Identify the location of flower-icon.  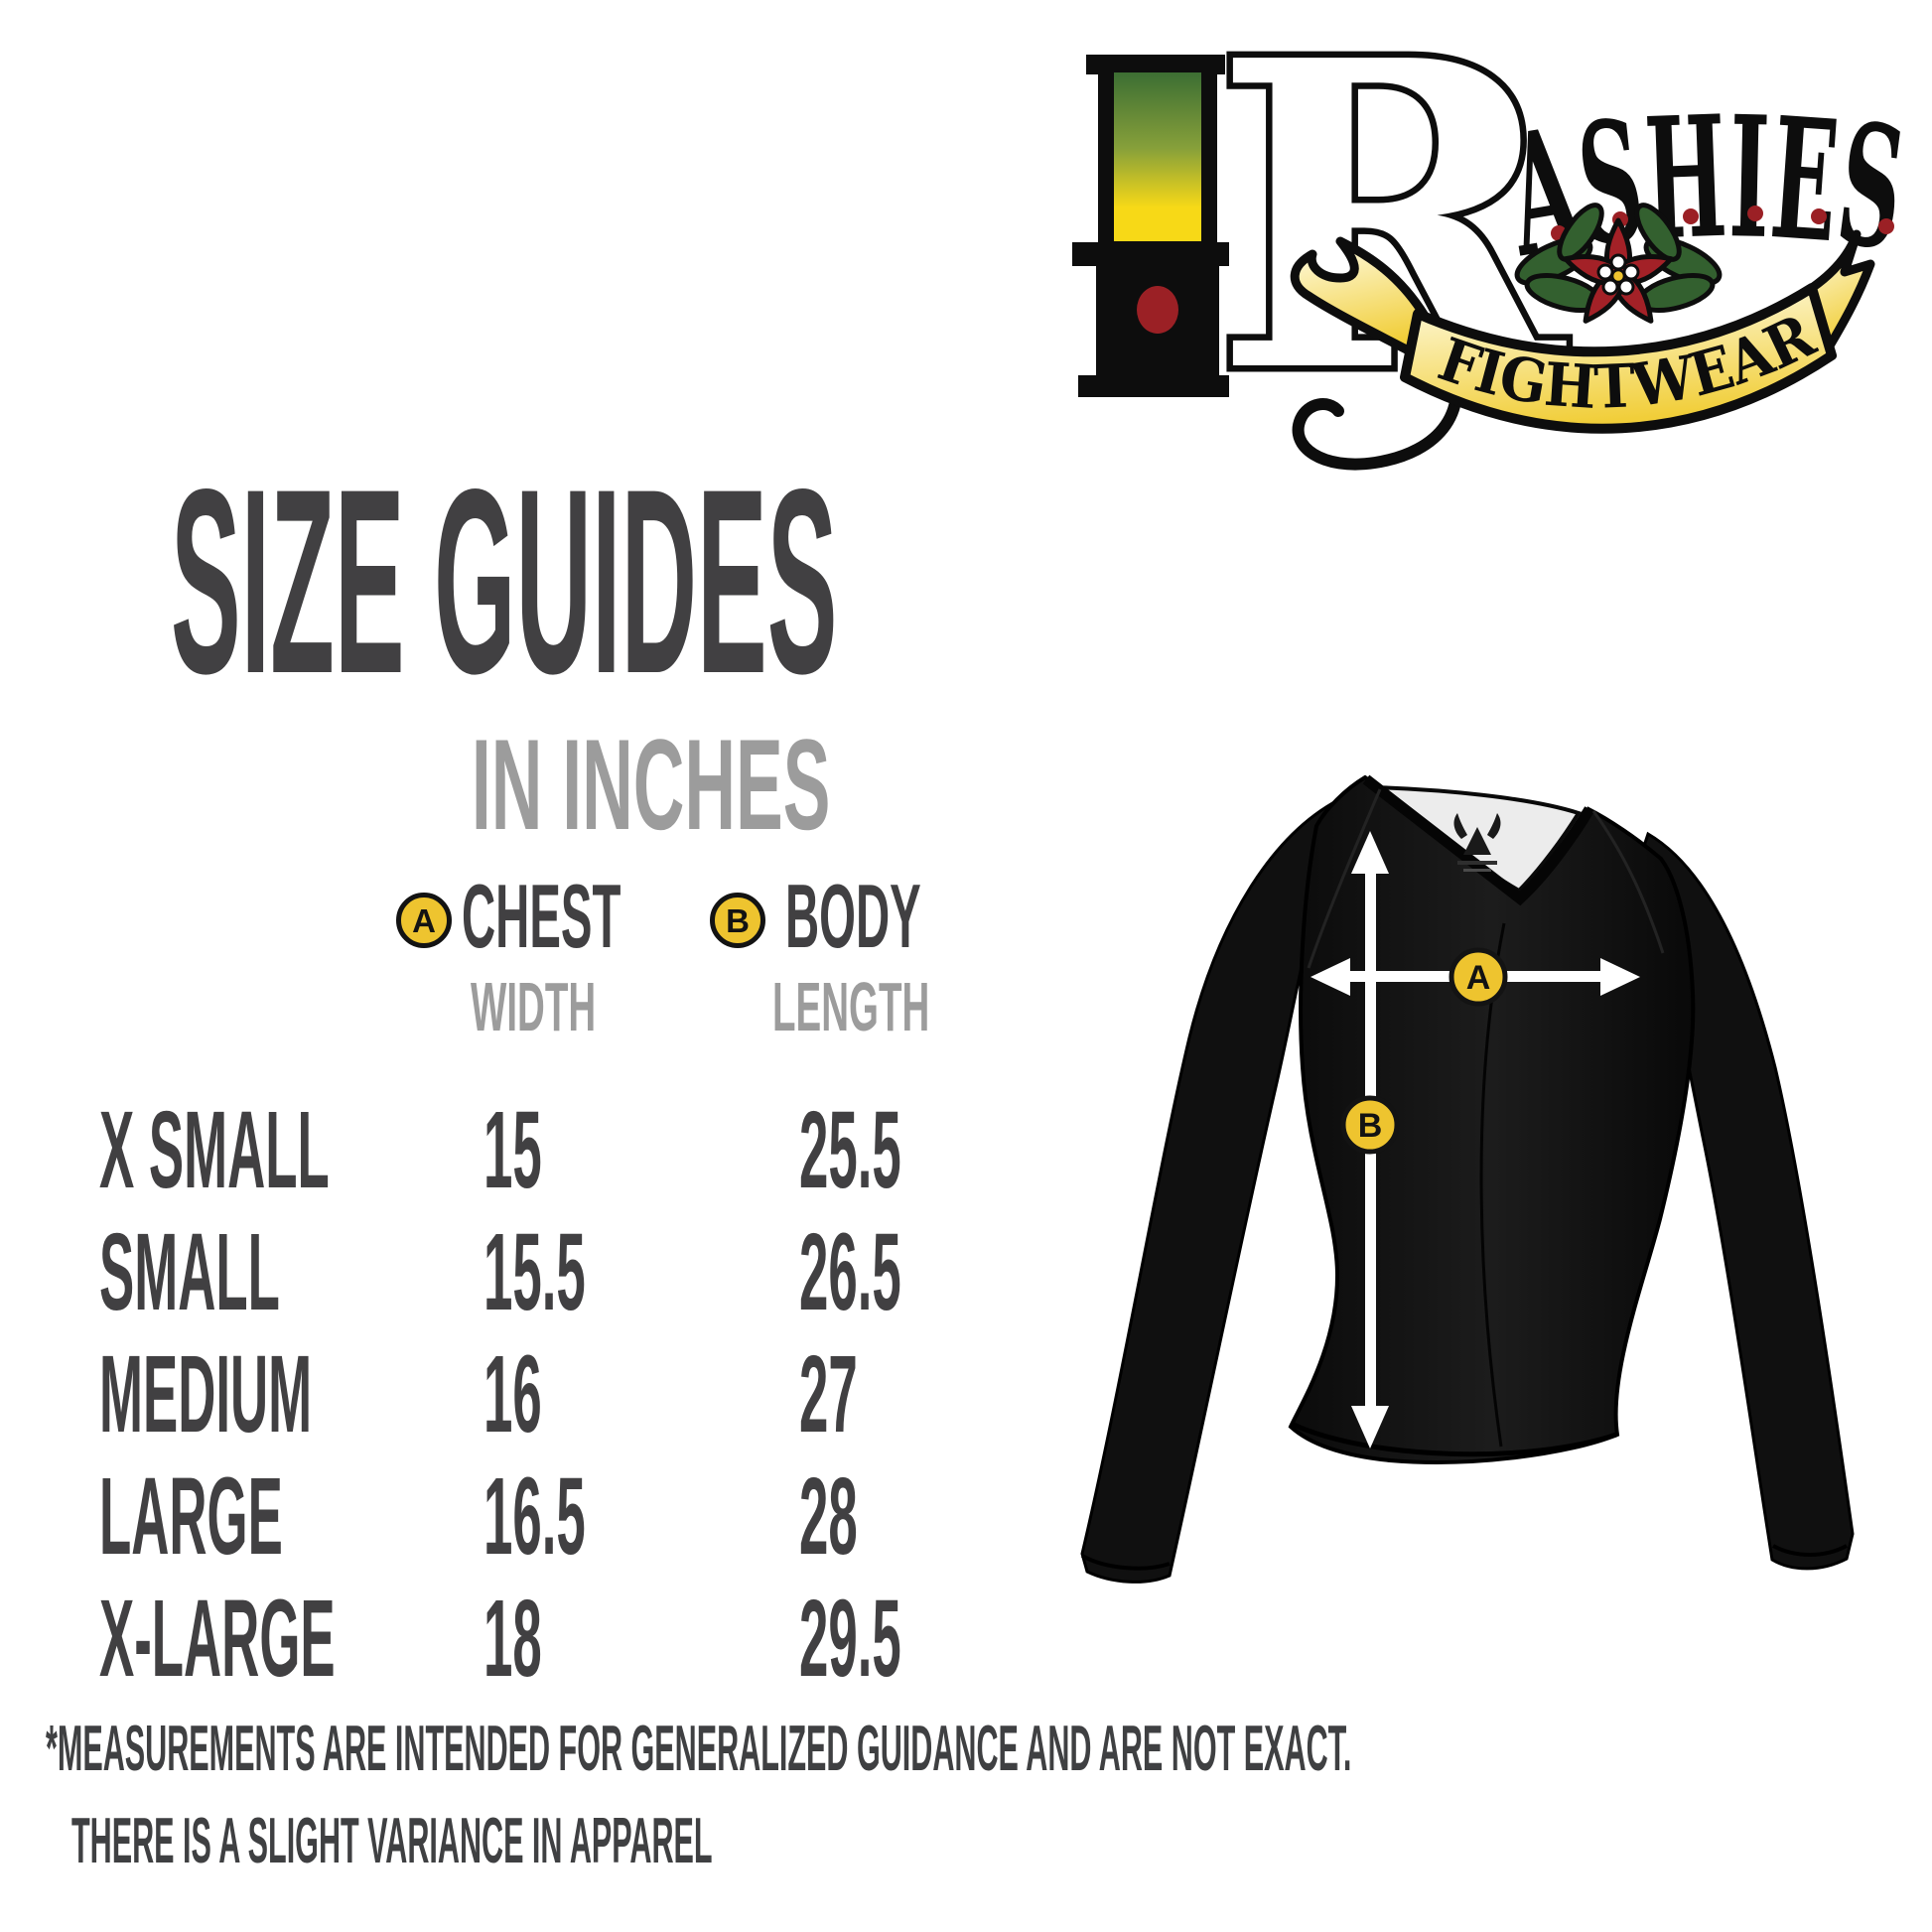
(1618, 263).